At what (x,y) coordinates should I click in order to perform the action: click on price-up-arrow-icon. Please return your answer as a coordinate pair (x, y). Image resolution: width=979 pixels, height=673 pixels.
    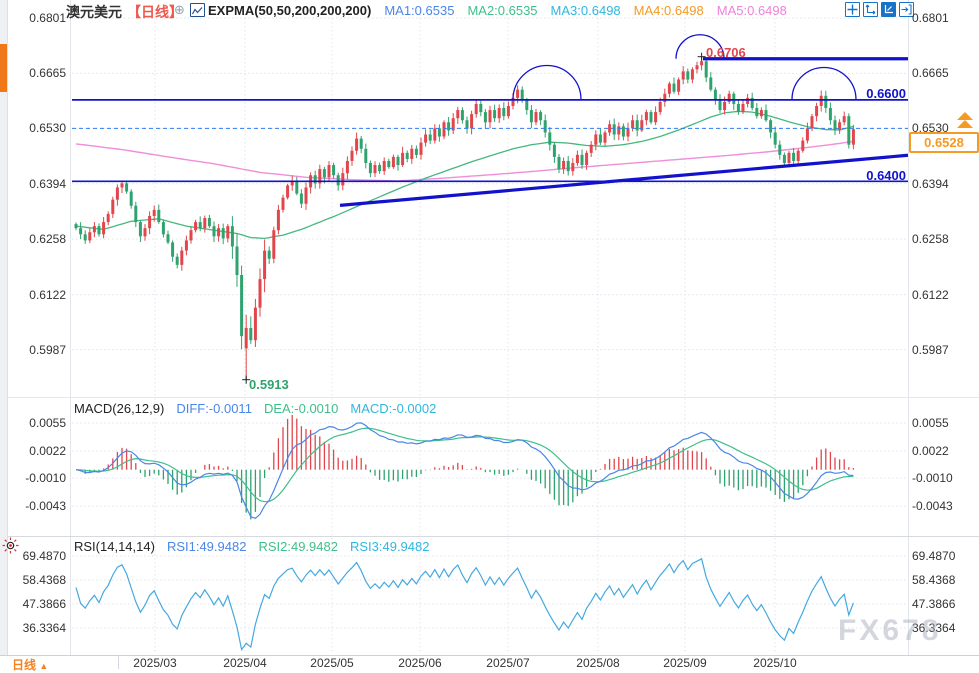
    Looking at the image, I should click on (965, 123).